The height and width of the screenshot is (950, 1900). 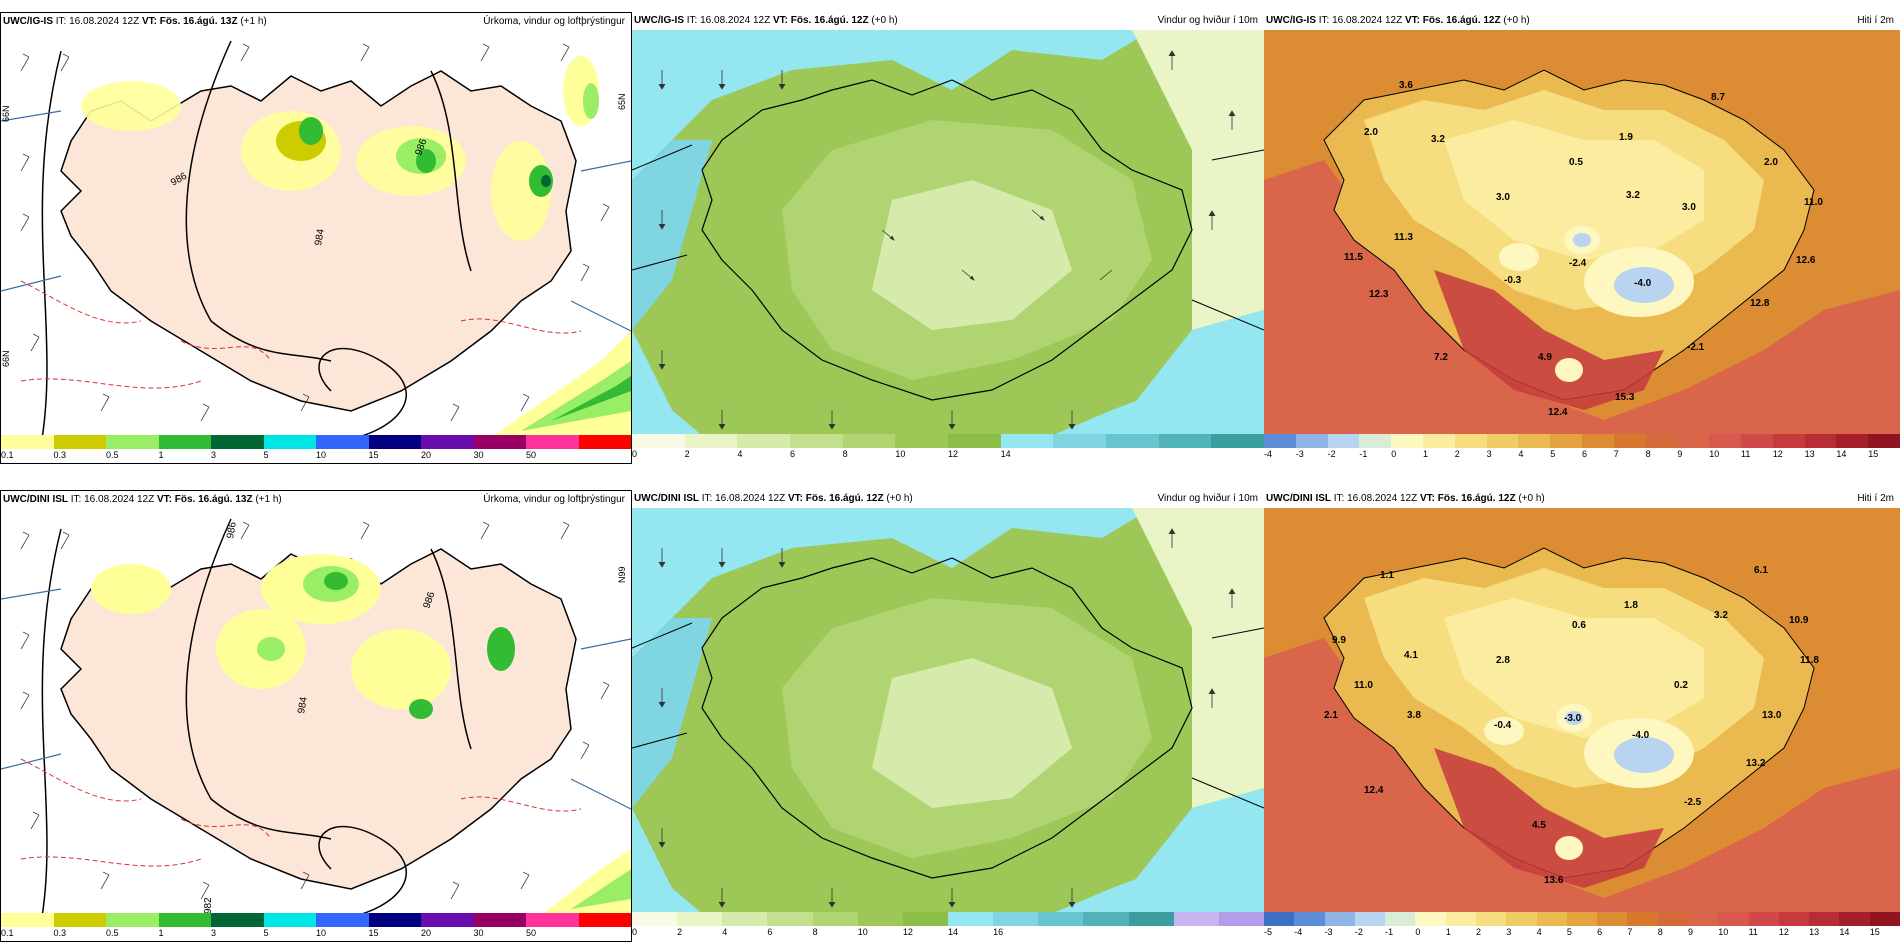 I want to click on colorbar-tick-label: 10, so click(x=321, y=455).